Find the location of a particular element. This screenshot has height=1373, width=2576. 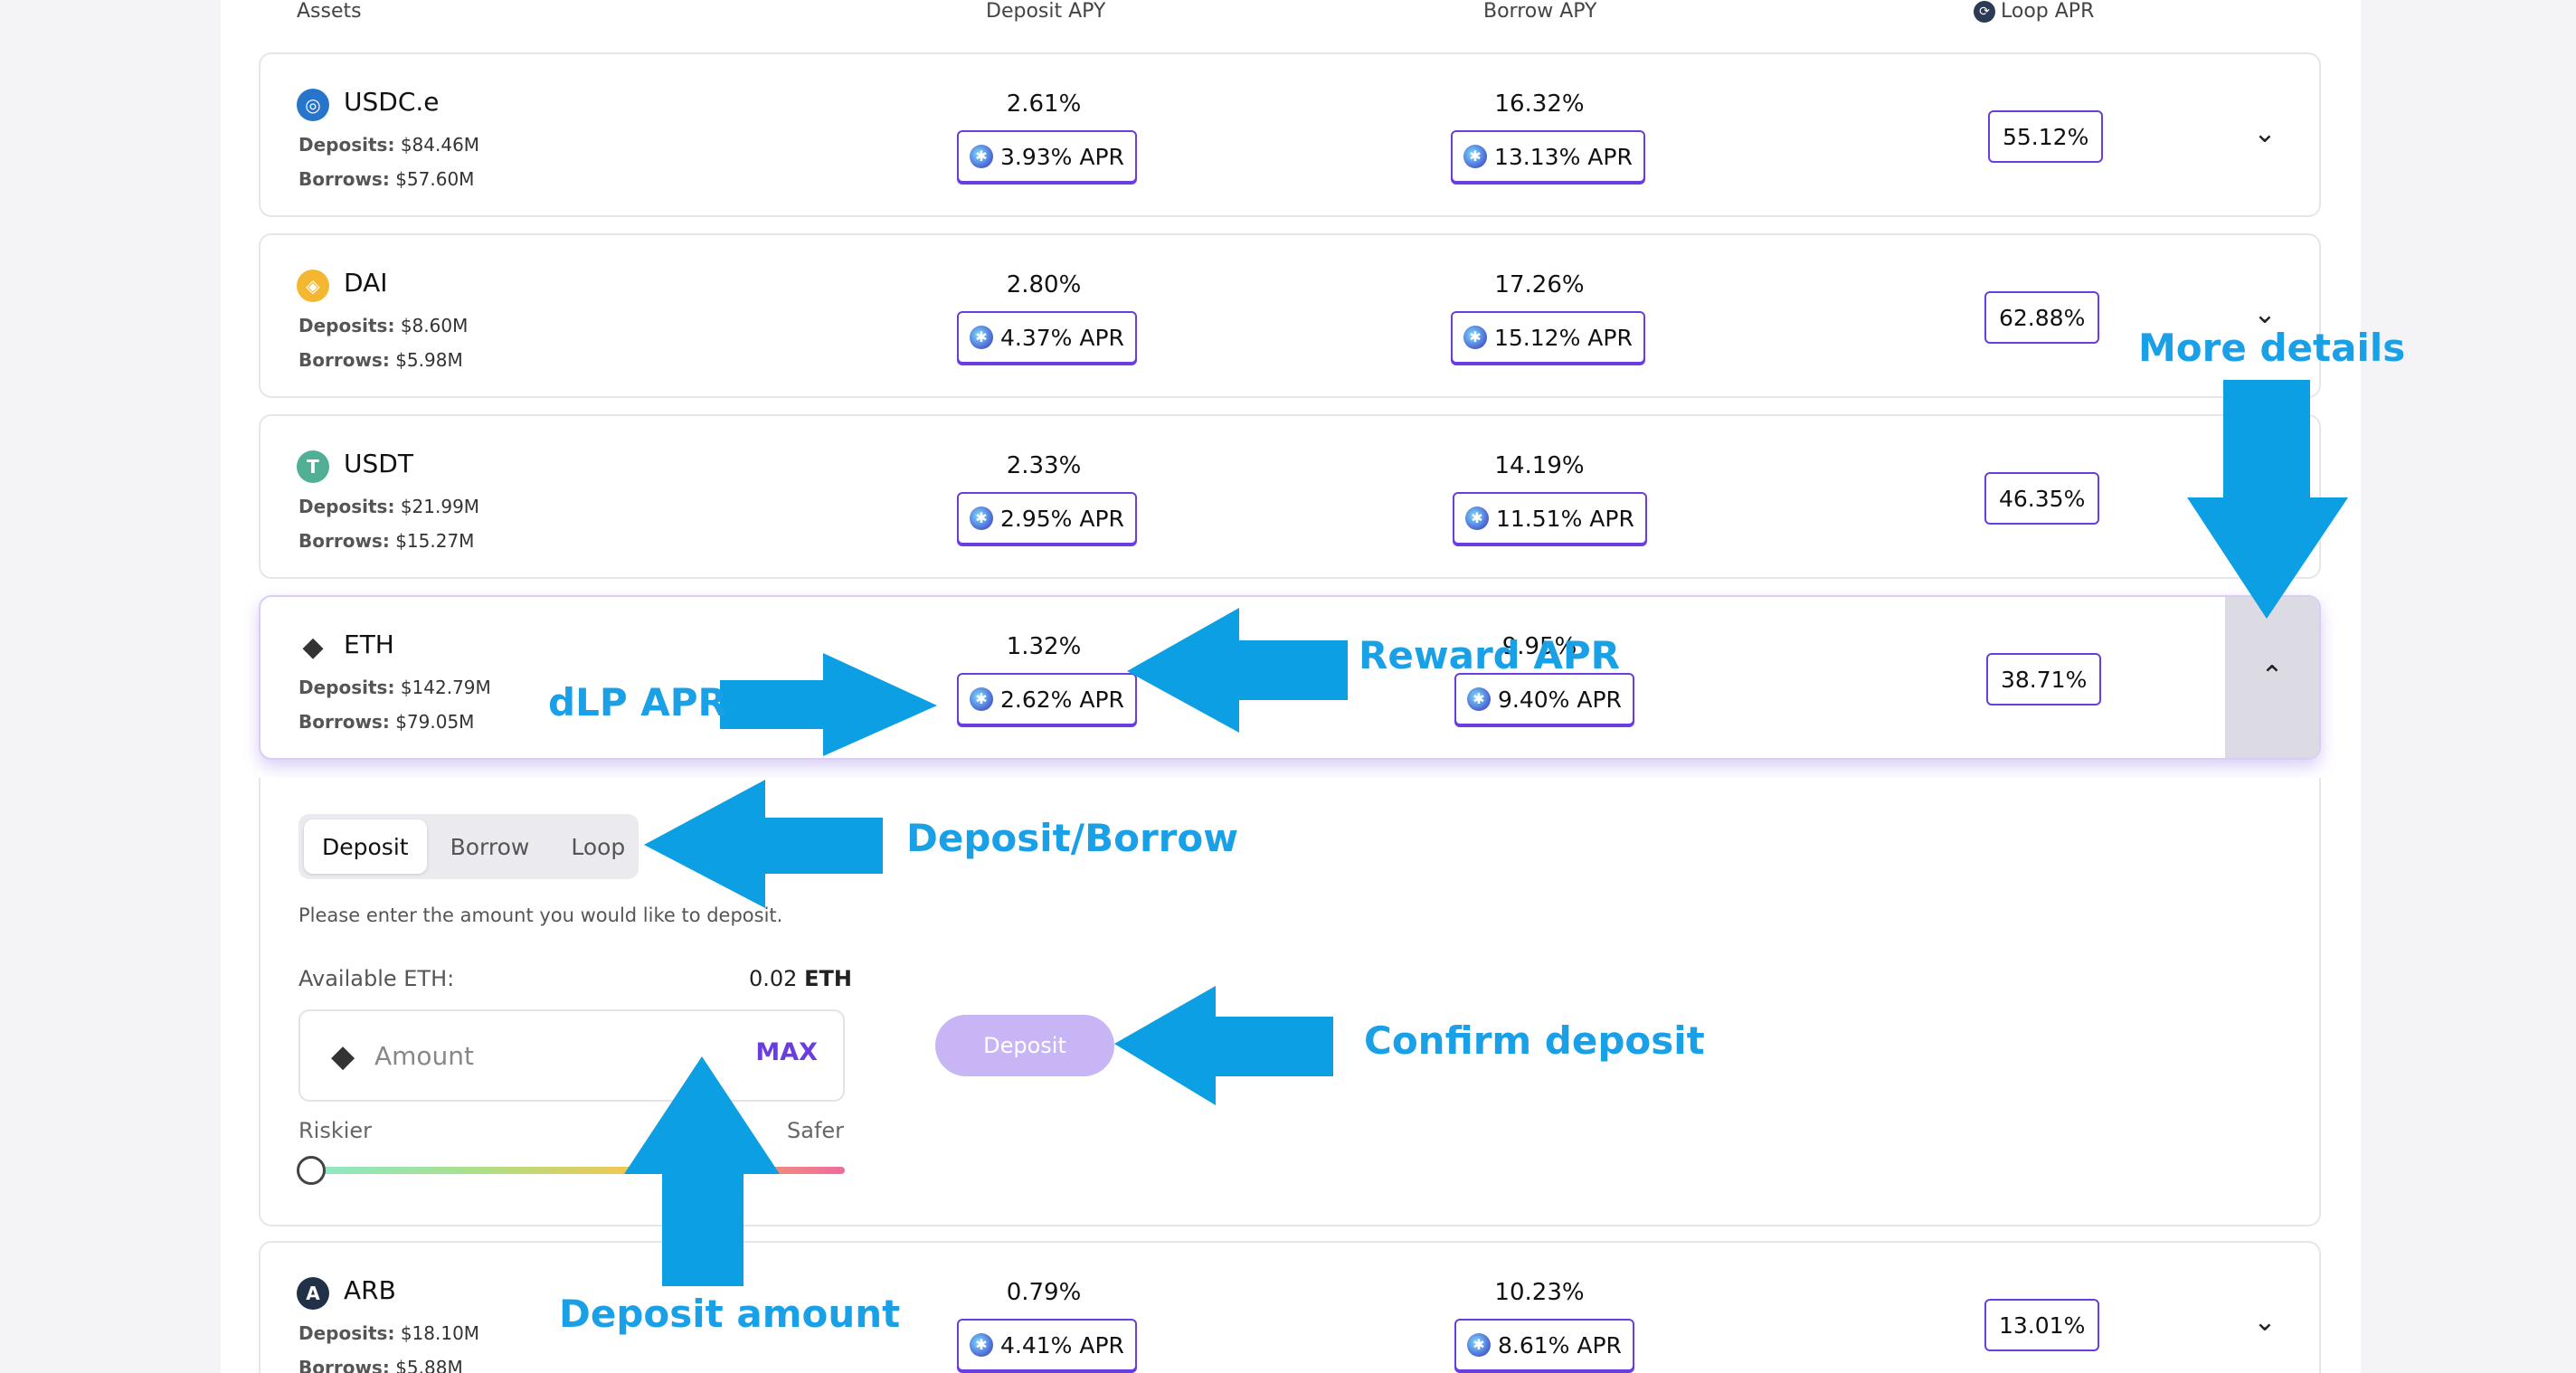

header-assets: Assets is located at coordinates (329, 11).